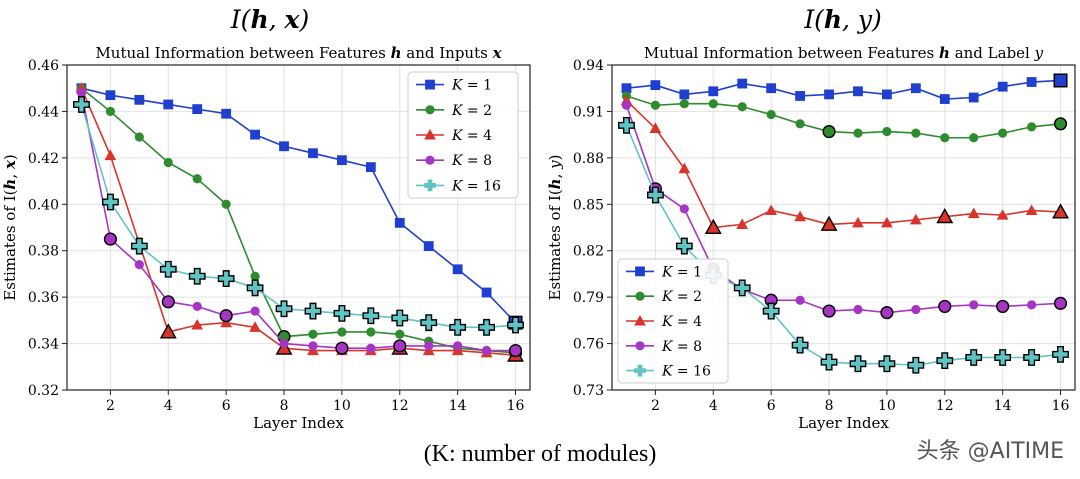 The width and height of the screenshot is (1080, 479). Describe the element at coordinates (471, 86) in the screenshot. I see `legend-label: K = 1` at that location.